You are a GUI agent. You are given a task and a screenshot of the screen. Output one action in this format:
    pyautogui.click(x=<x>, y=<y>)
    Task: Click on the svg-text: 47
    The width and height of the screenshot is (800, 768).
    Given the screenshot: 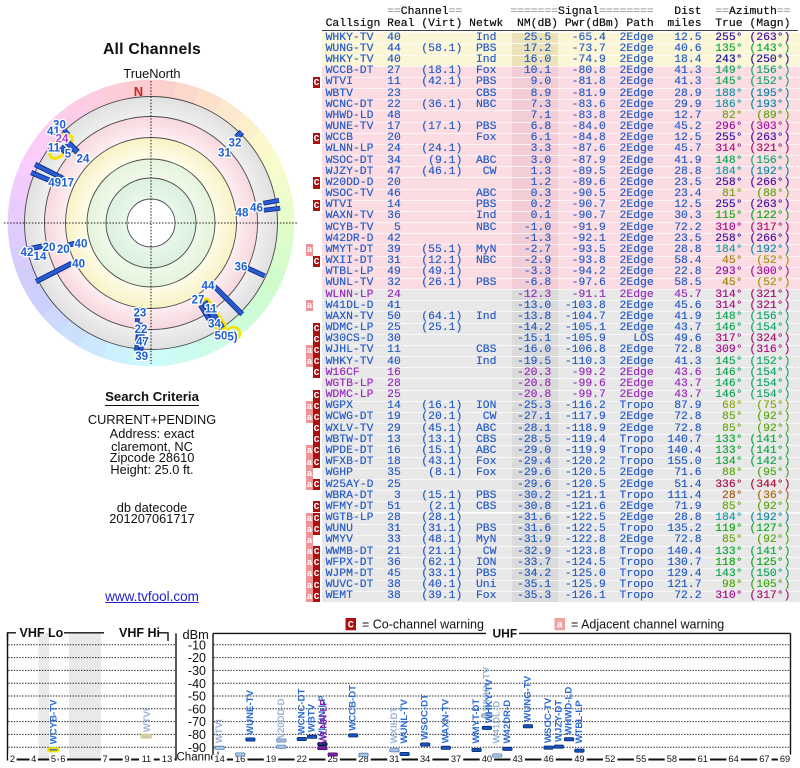 What is the action you would take?
    pyautogui.click(x=142, y=342)
    